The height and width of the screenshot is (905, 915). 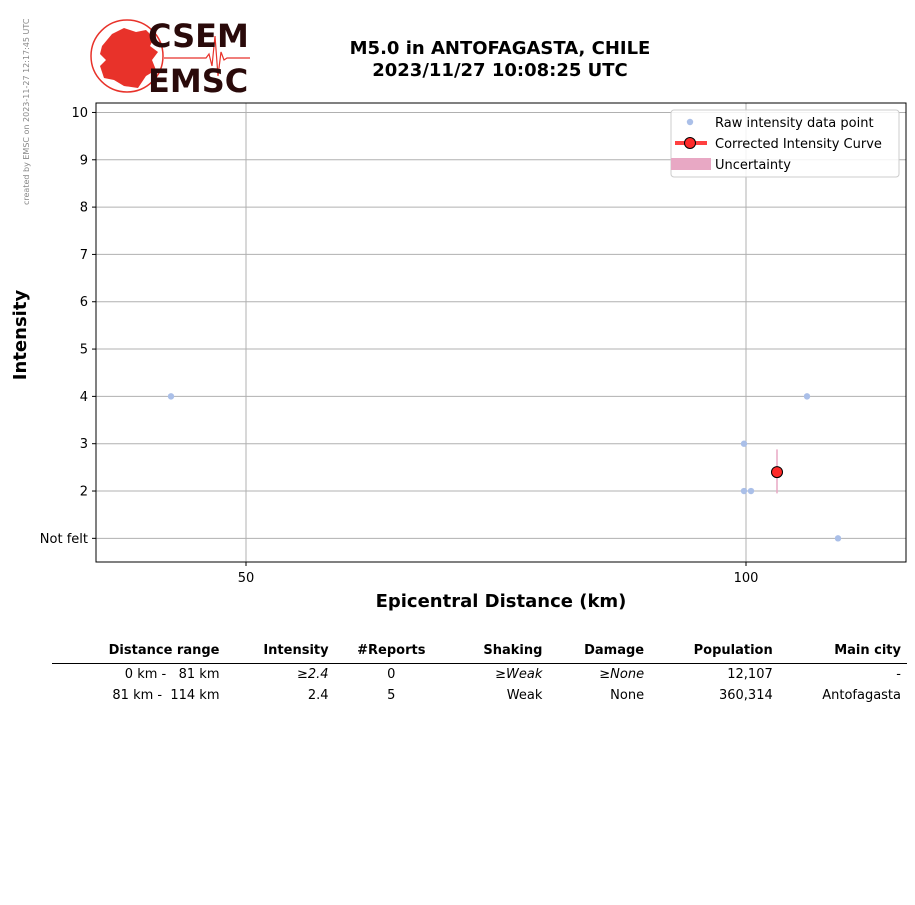 I want to click on logo-text-csem: CSEM, so click(x=198, y=36).